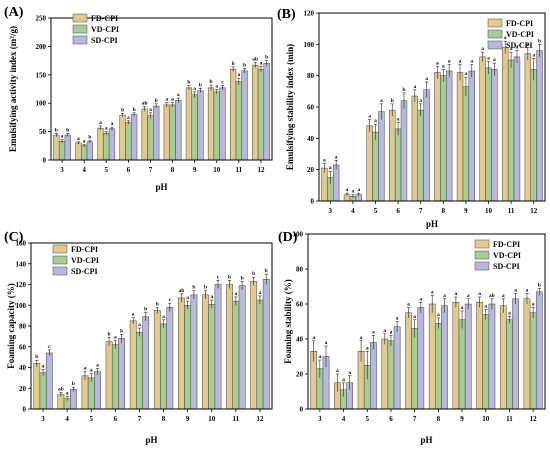 The image size is (550, 449). What do you see at coordinates (49, 347) in the screenshot?
I see `significance-letter: c` at bounding box center [49, 347].